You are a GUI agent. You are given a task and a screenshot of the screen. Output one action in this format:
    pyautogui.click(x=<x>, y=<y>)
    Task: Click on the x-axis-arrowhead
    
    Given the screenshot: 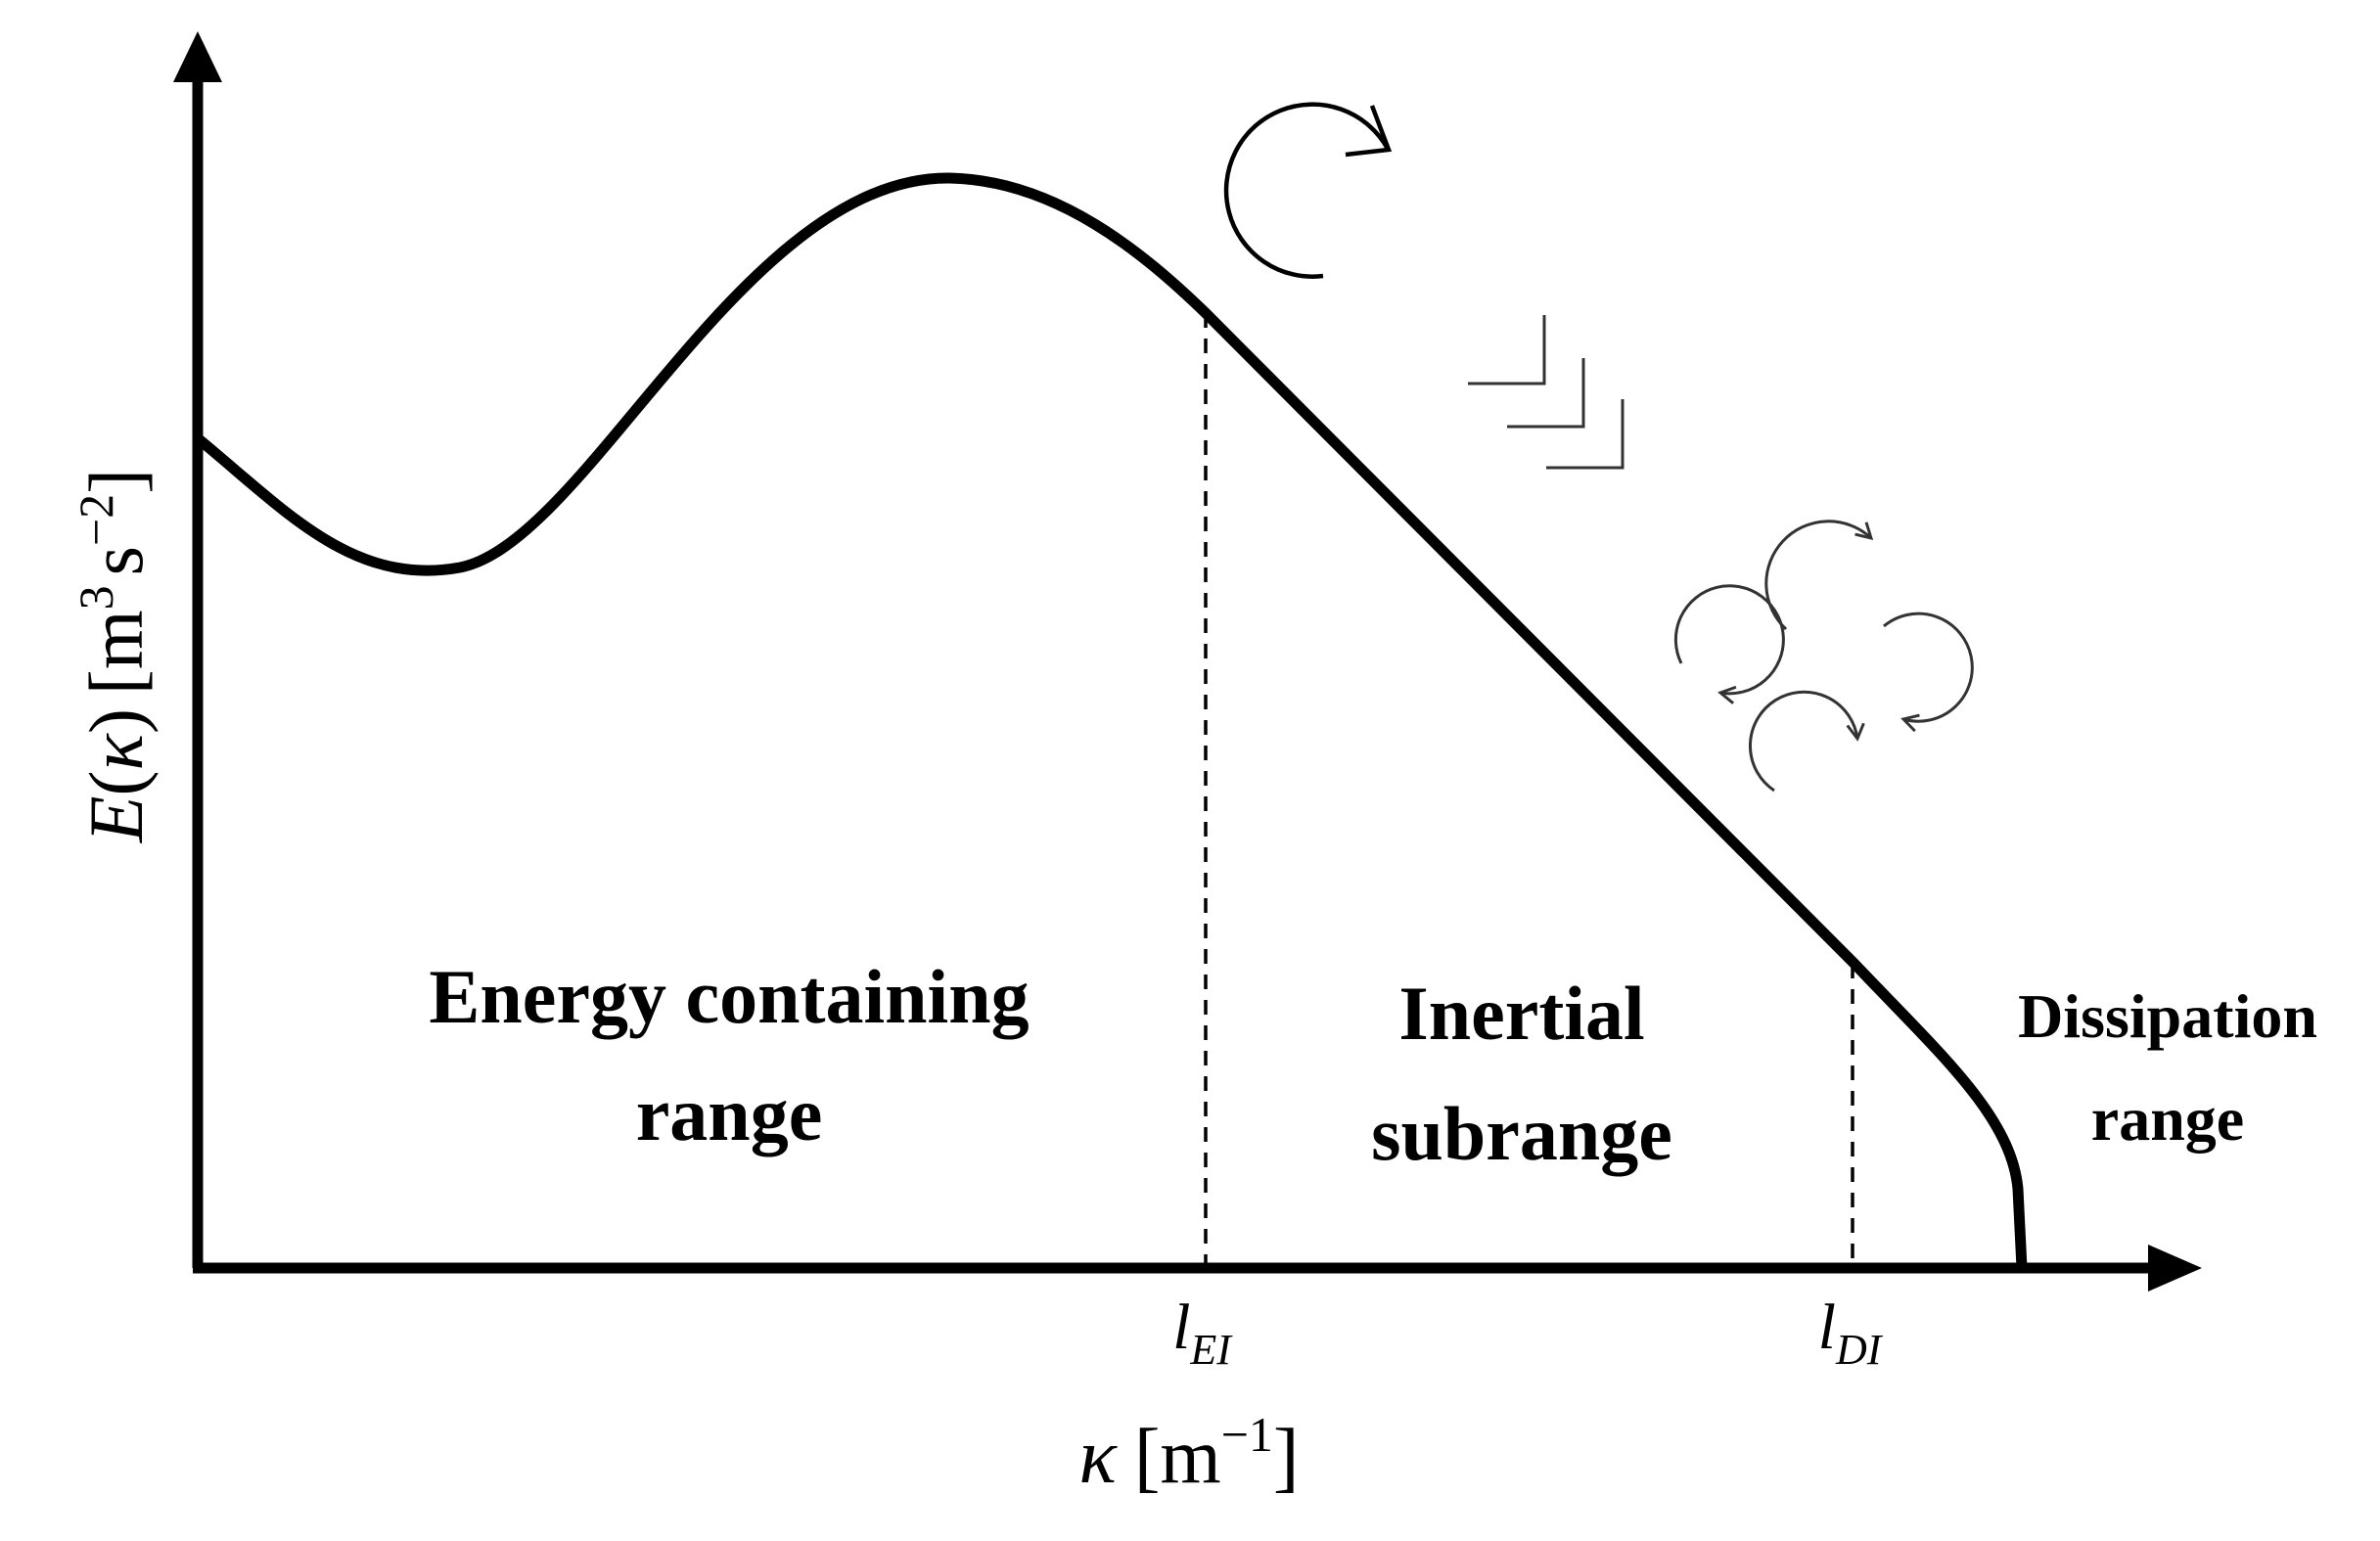 What is the action you would take?
    pyautogui.click(x=2175, y=1268)
    